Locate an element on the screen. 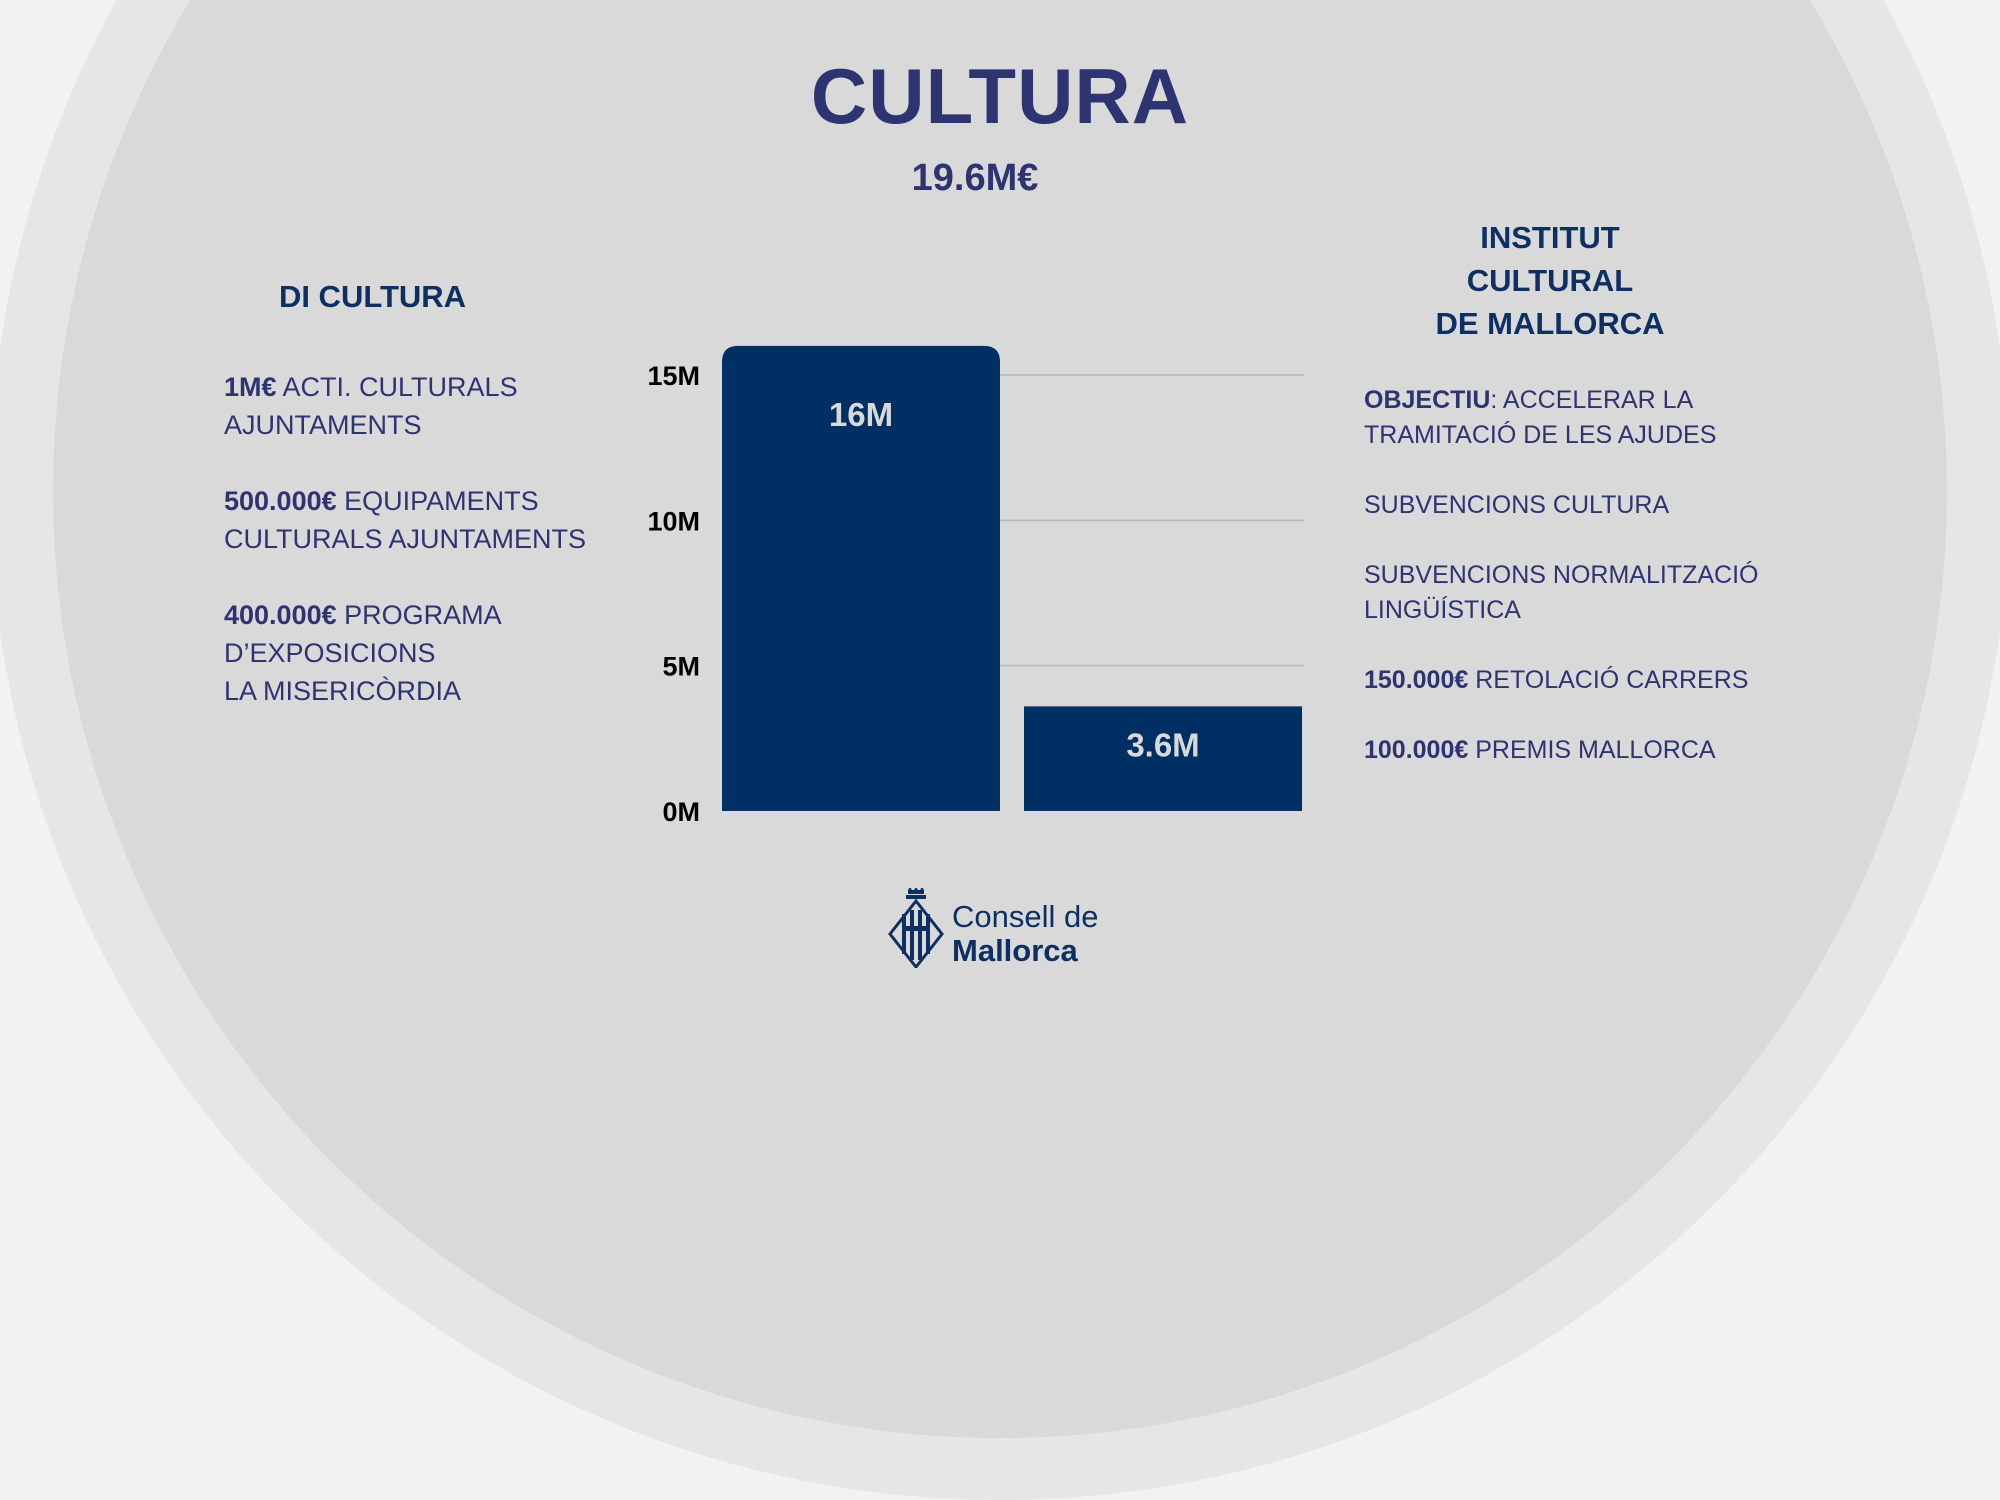  right-panel-title: INSTITUT CULTURAL DE MALLORCA is located at coordinates (1550, 280).